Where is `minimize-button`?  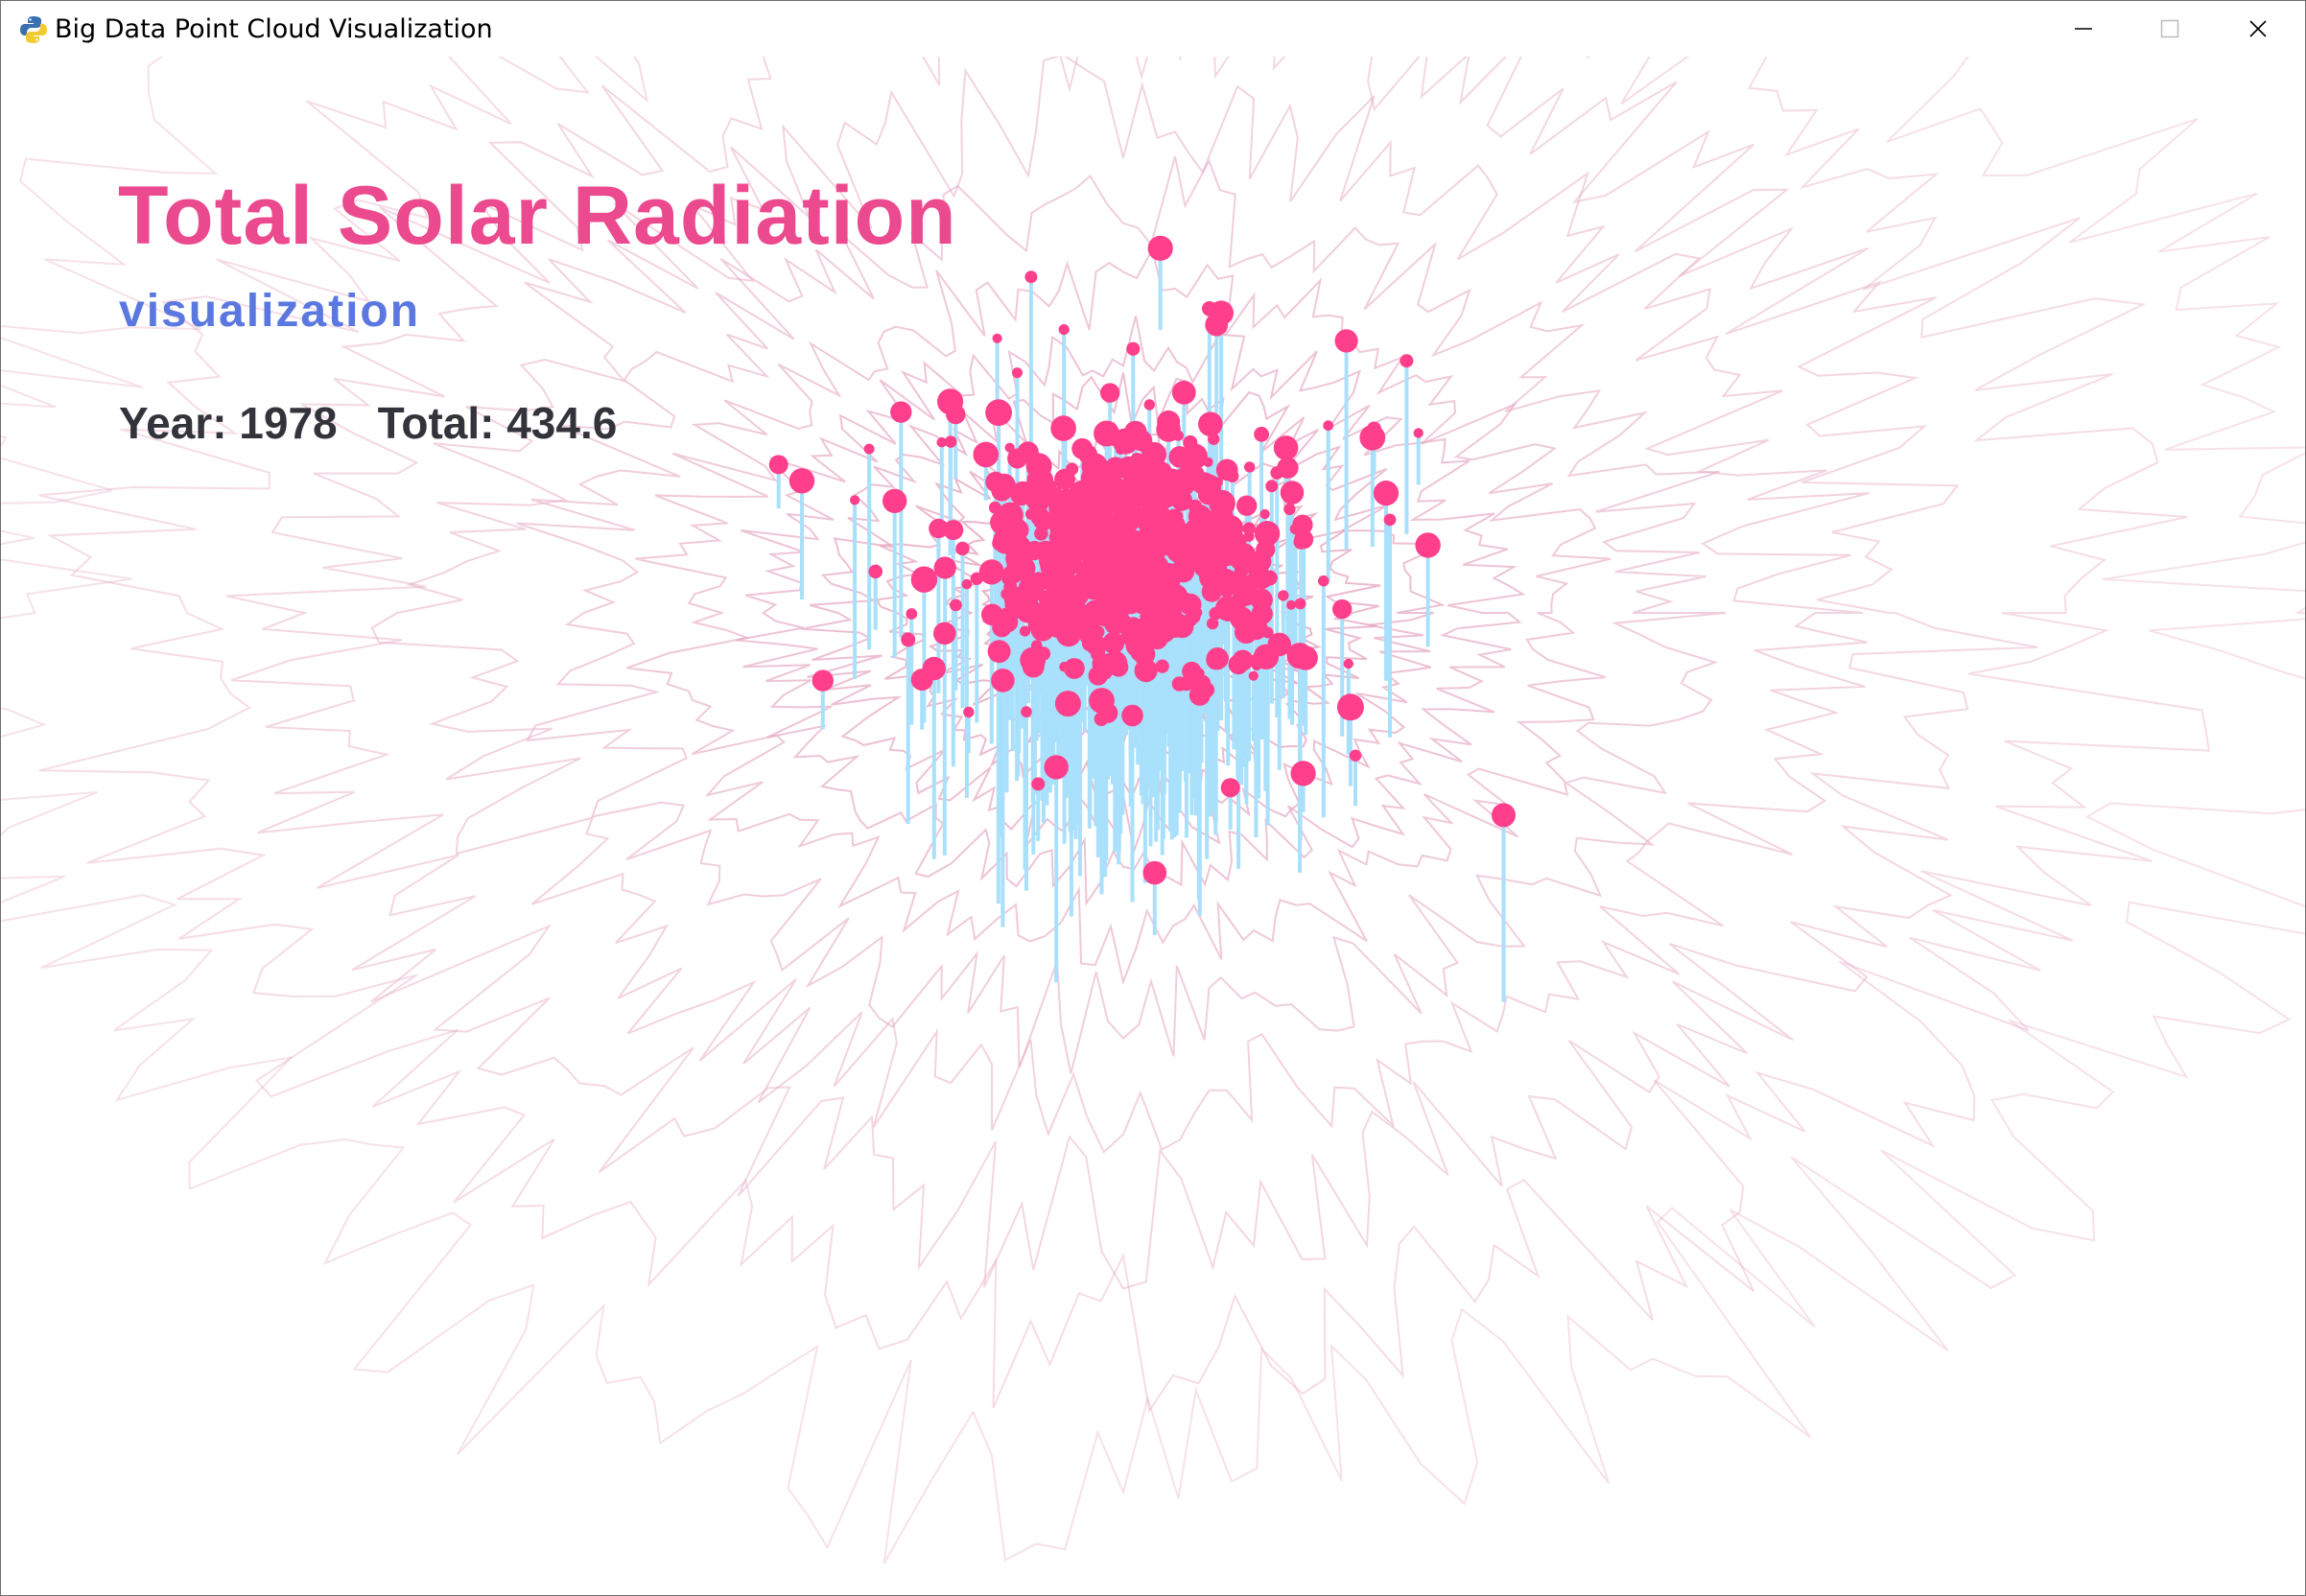
minimize-button is located at coordinates (2083, 29).